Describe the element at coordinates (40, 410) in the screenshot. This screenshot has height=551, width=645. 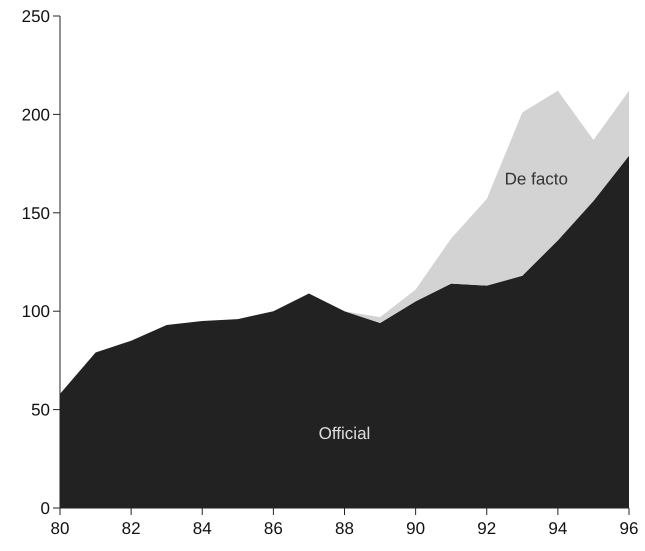
I see `y-tick-label: 50` at that location.